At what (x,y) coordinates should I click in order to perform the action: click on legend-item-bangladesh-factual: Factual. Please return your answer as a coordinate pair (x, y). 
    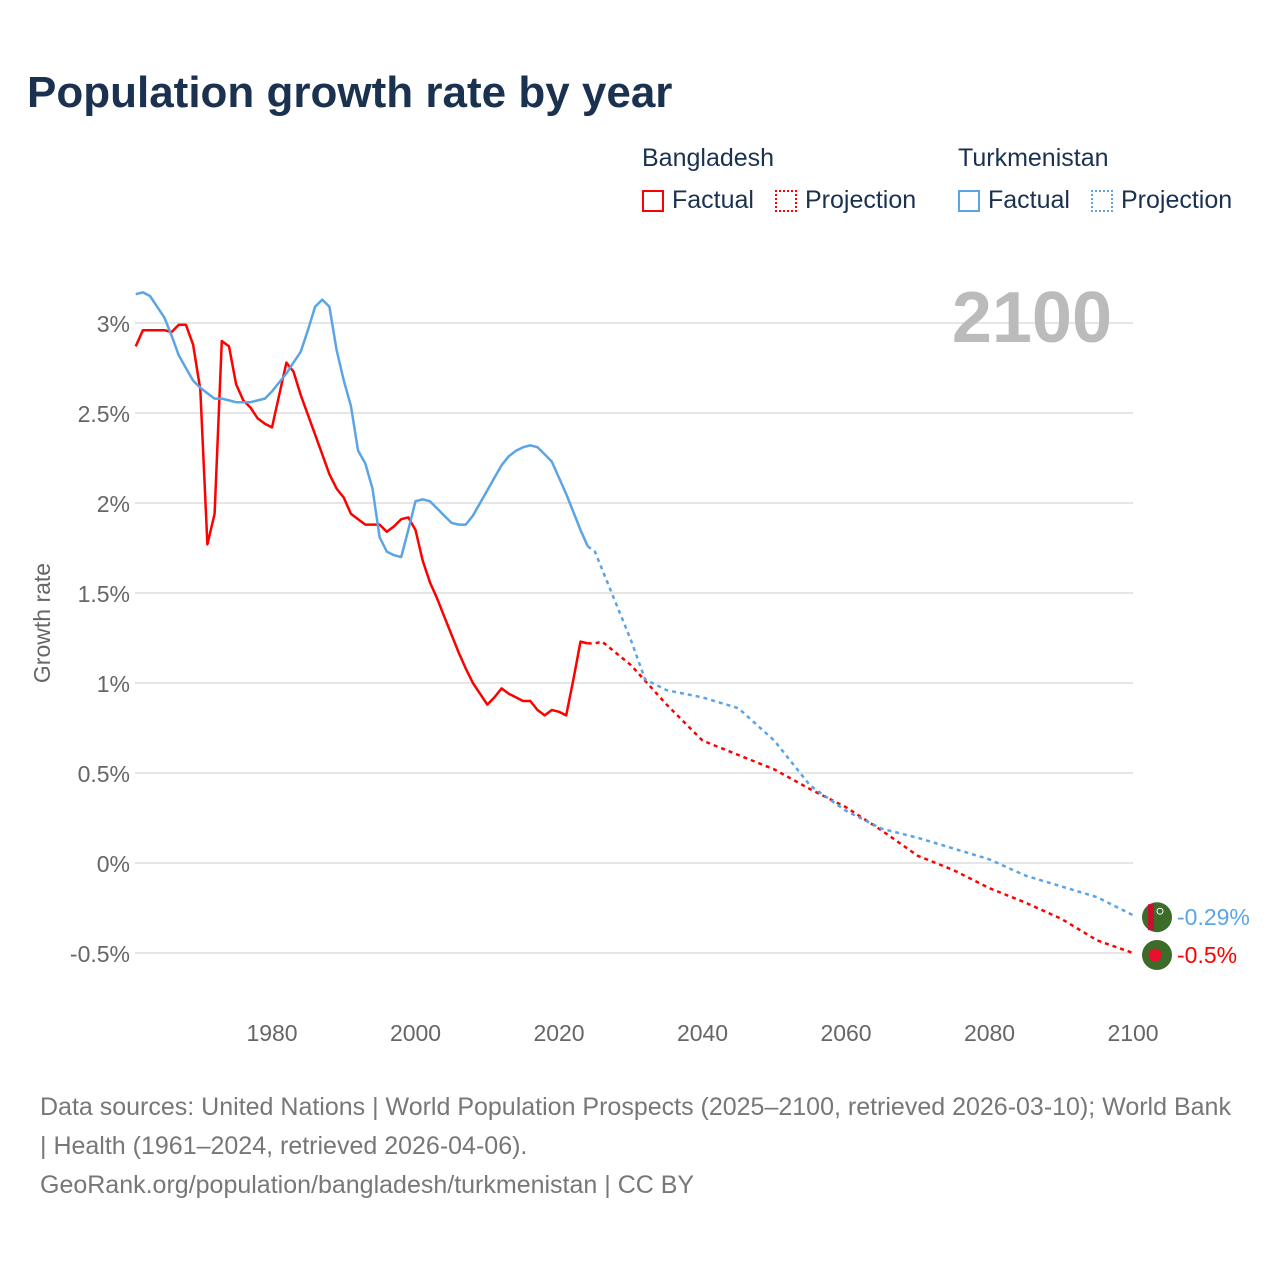
    Looking at the image, I should click on (698, 200).